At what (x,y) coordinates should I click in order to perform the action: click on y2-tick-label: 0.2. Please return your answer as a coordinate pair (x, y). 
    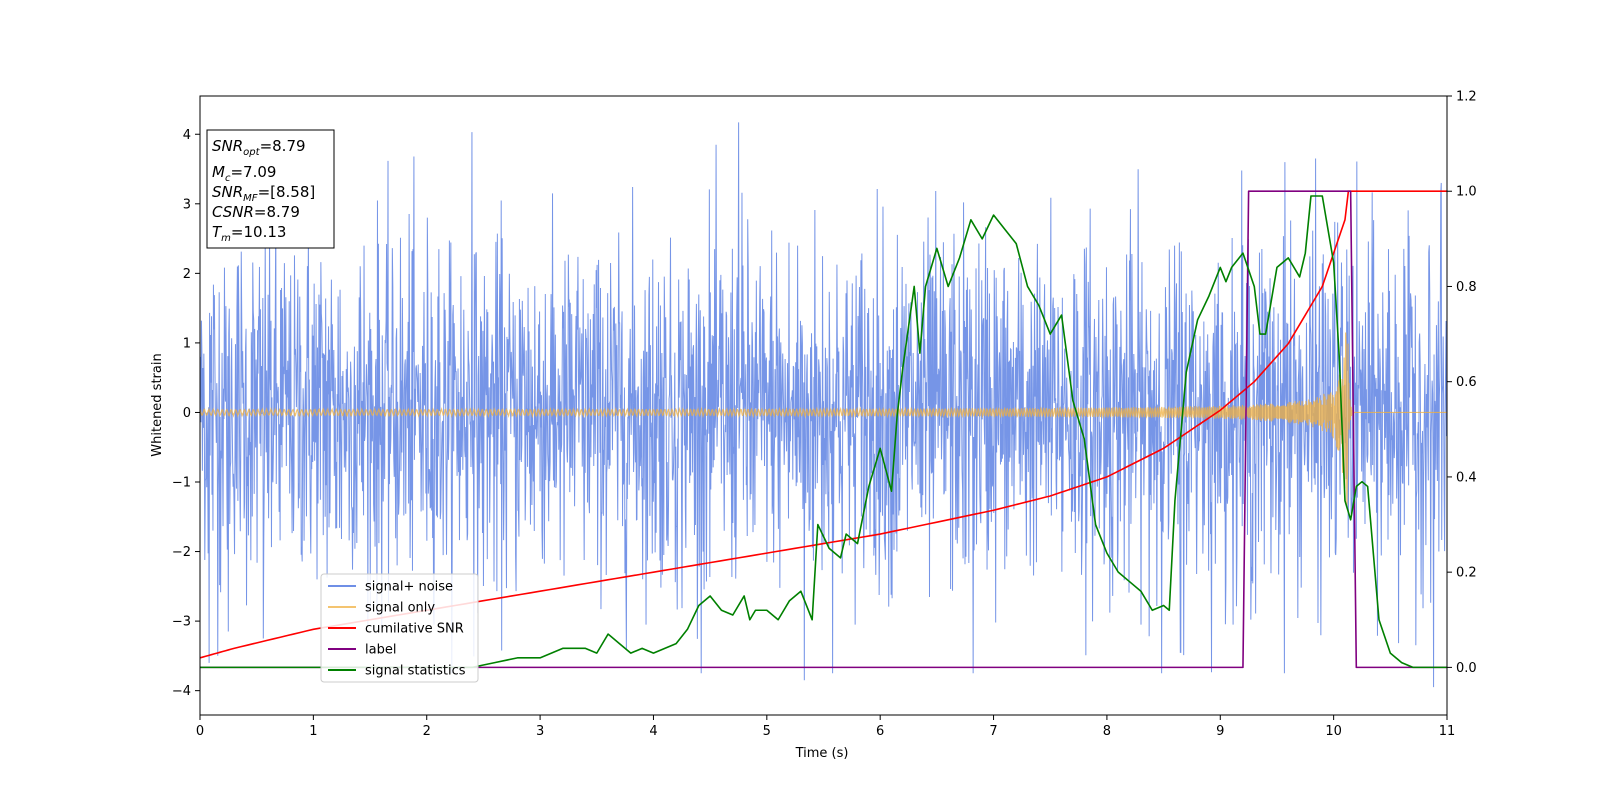
    Looking at the image, I should click on (1466, 573).